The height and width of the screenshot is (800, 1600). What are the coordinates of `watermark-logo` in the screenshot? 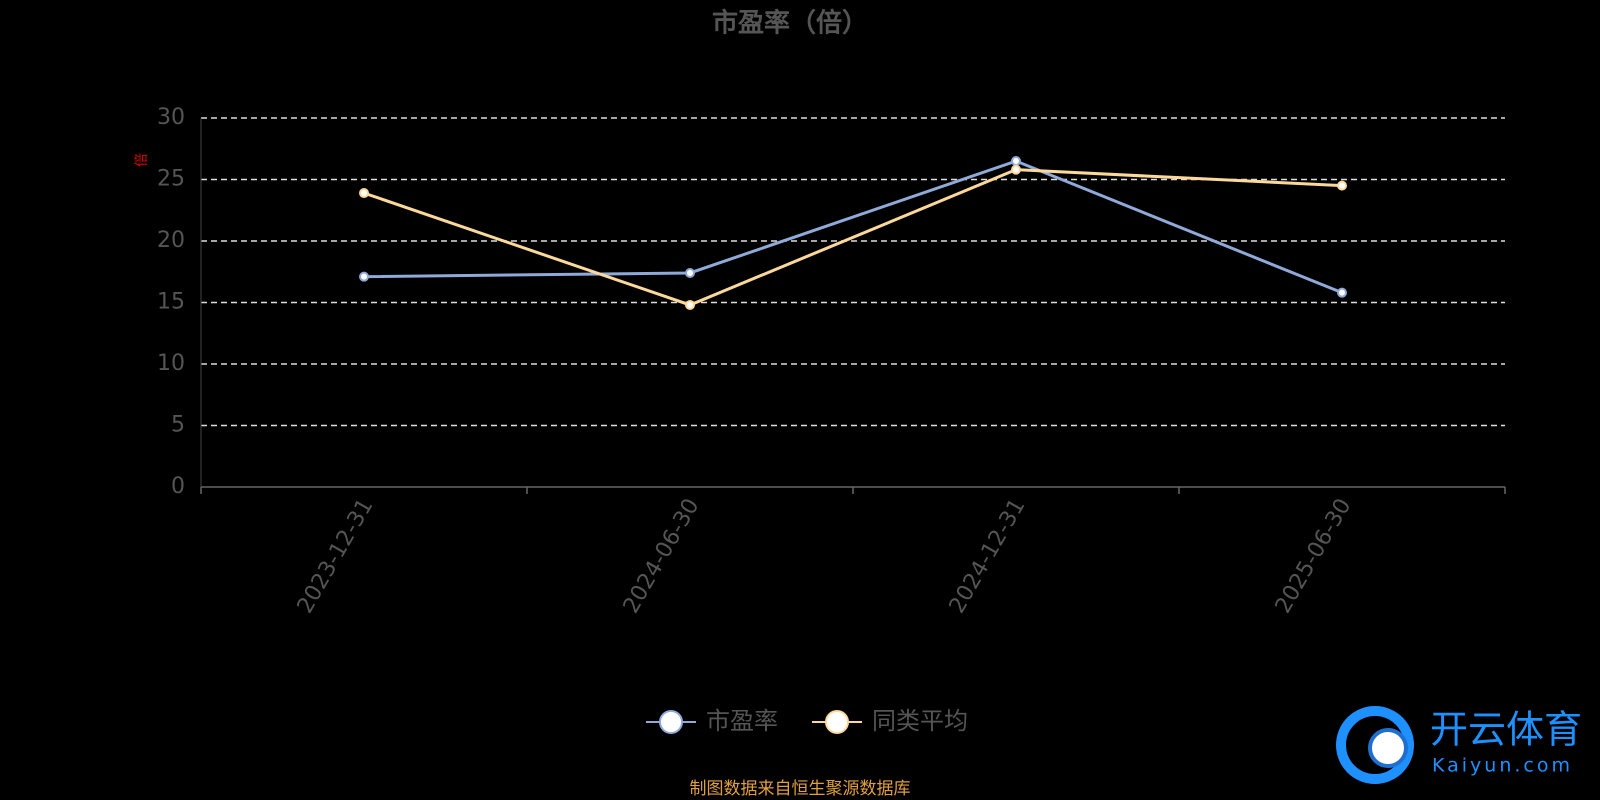 It's located at (1375, 745).